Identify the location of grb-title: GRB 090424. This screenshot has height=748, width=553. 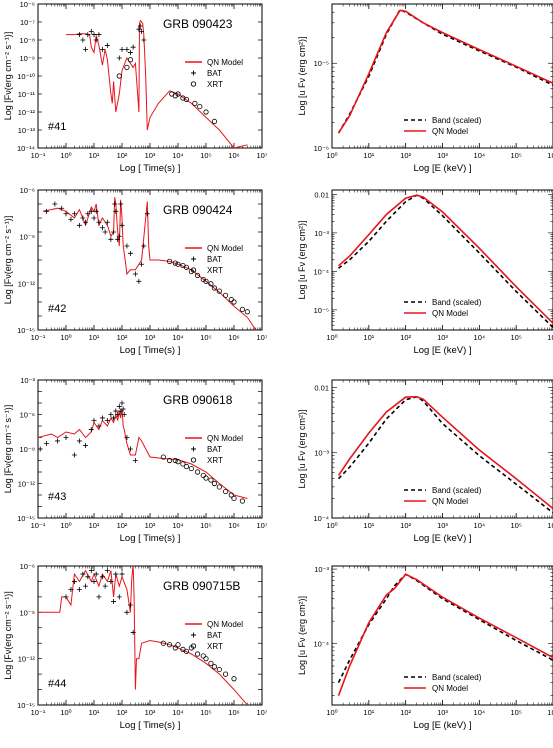
(198, 210).